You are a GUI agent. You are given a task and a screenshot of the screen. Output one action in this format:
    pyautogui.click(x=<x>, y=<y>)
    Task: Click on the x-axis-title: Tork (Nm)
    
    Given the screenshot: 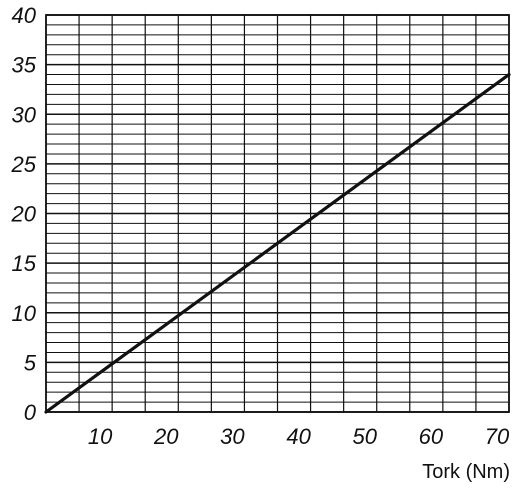 What is the action you would take?
    pyautogui.click(x=466, y=472)
    